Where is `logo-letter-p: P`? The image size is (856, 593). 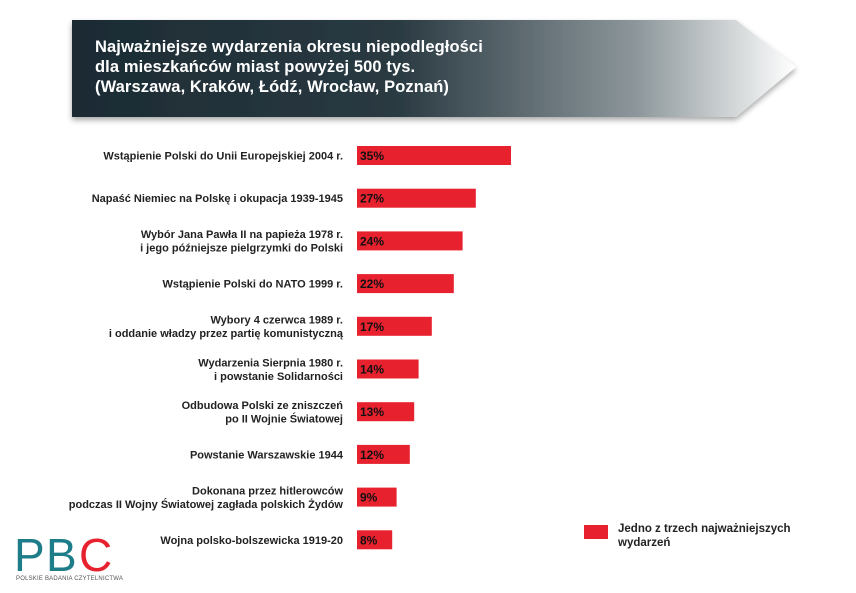 logo-letter-p: P is located at coordinates (29, 554).